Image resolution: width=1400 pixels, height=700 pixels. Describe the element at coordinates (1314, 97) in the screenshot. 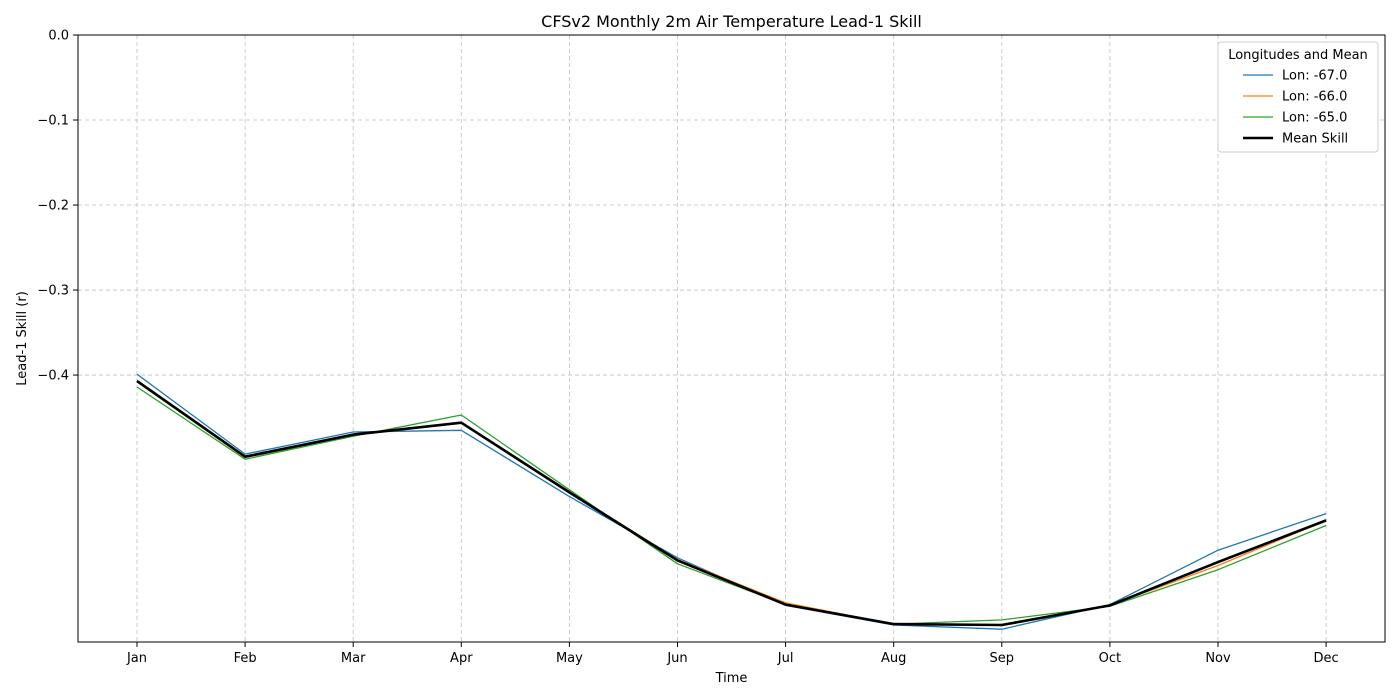

I see `legend-label: Lon: -66.0` at that location.